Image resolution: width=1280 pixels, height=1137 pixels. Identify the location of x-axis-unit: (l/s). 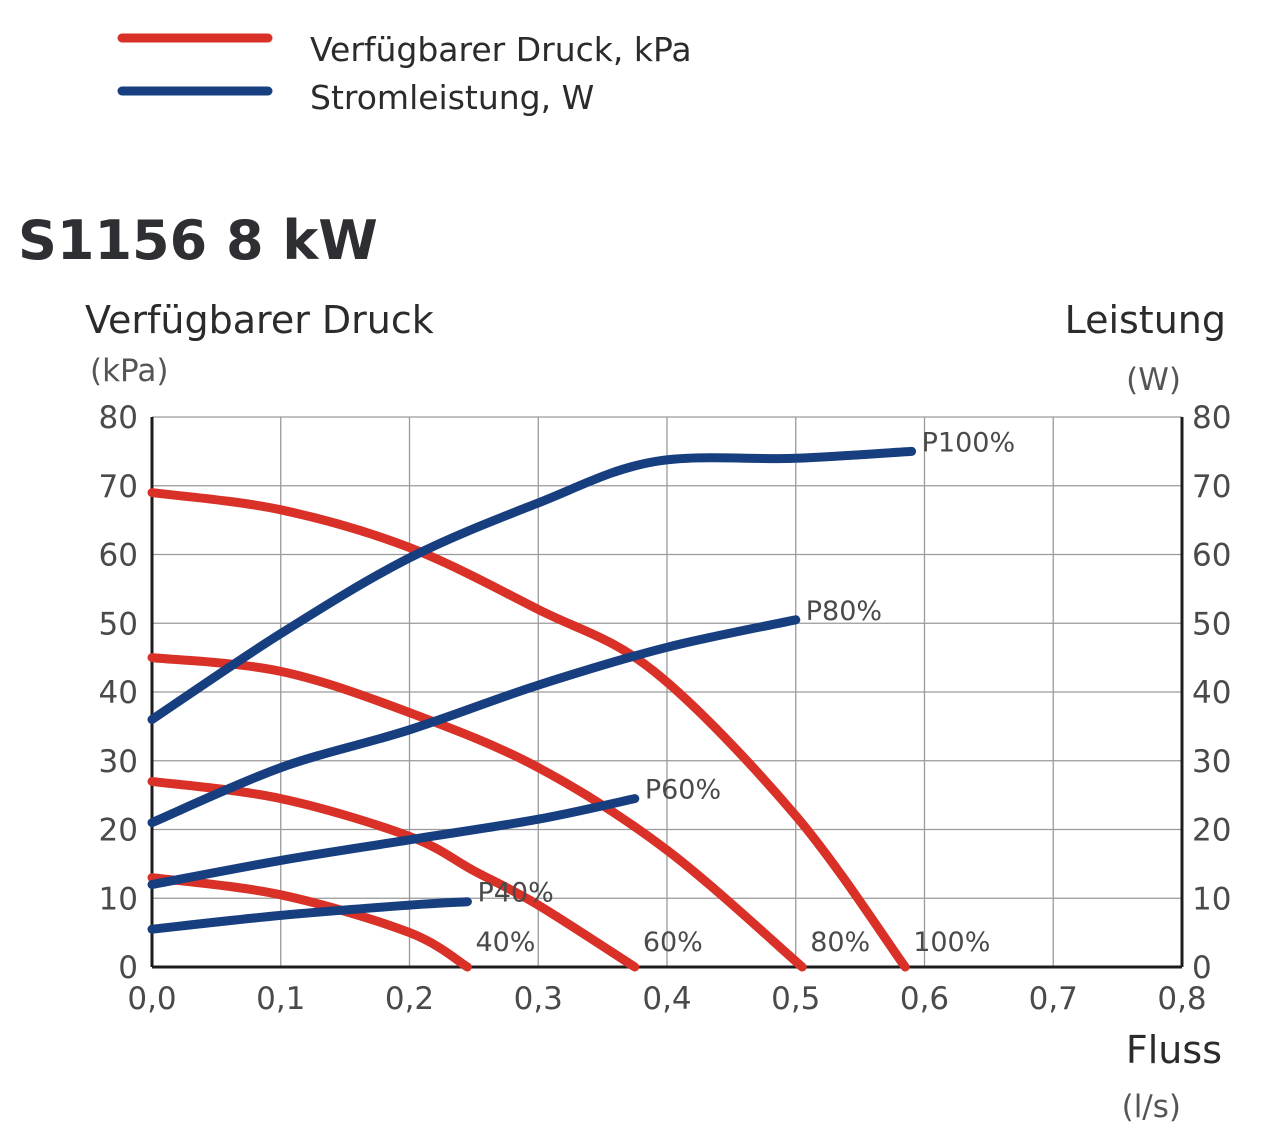
(1151, 1107).